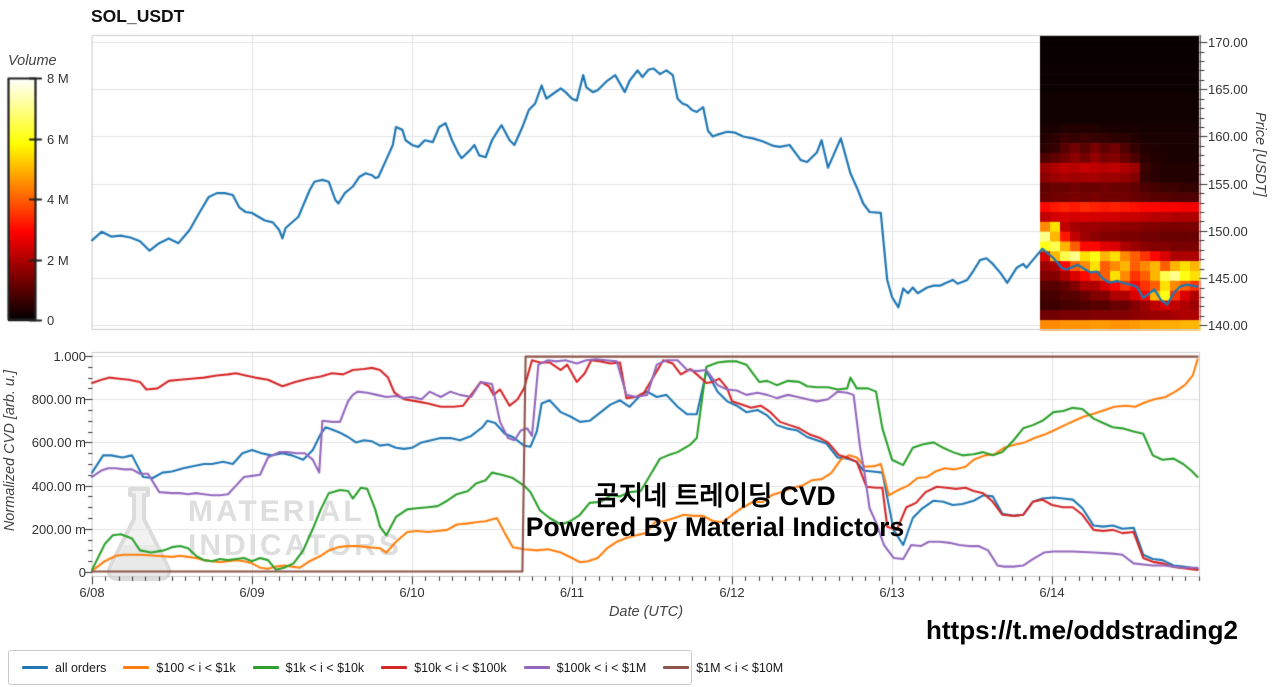 The image size is (1280, 687). I want to click on legend-item: $10k < i < $100k, so click(444, 667).